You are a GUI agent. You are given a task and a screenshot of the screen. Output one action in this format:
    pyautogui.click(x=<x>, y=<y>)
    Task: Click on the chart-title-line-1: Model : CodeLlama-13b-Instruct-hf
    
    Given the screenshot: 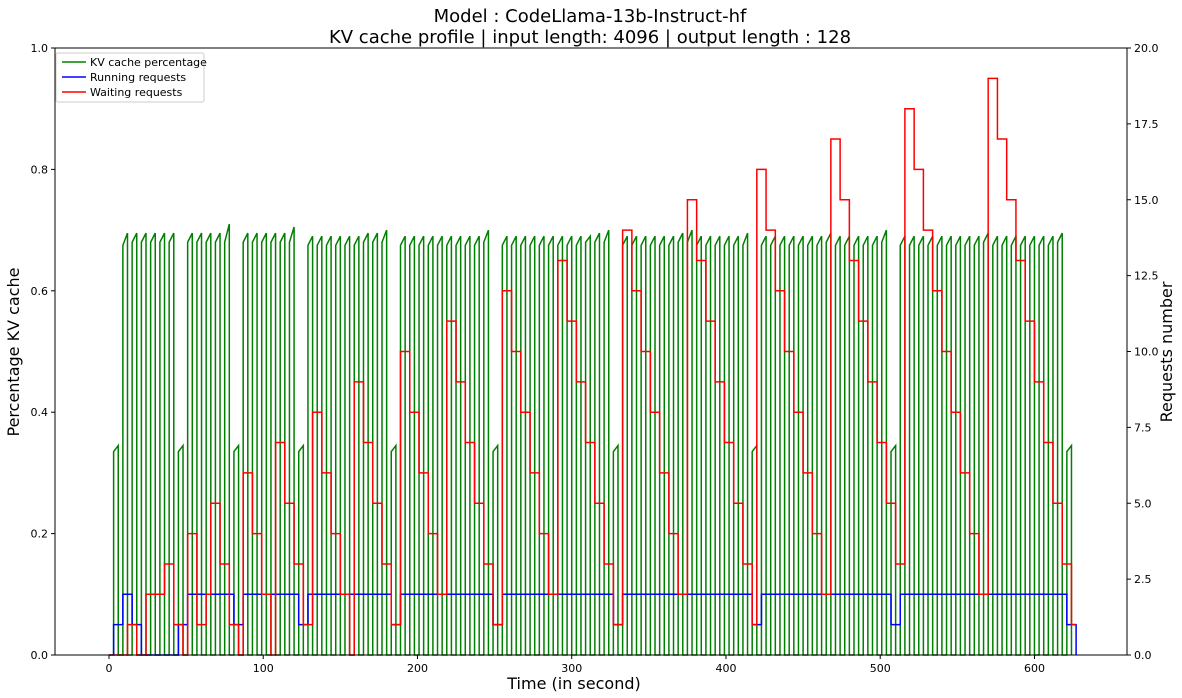 What is the action you would take?
    pyautogui.click(x=590, y=16)
    